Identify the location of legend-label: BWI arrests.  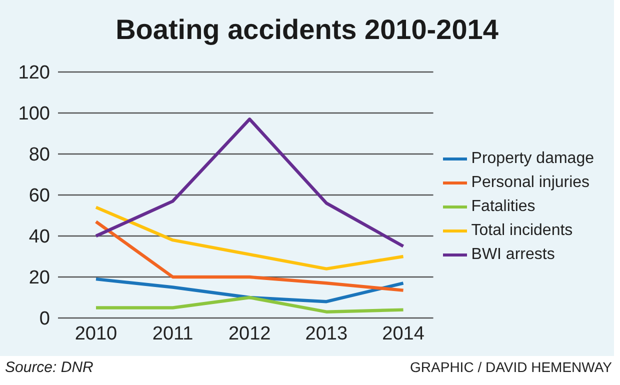
(513, 255).